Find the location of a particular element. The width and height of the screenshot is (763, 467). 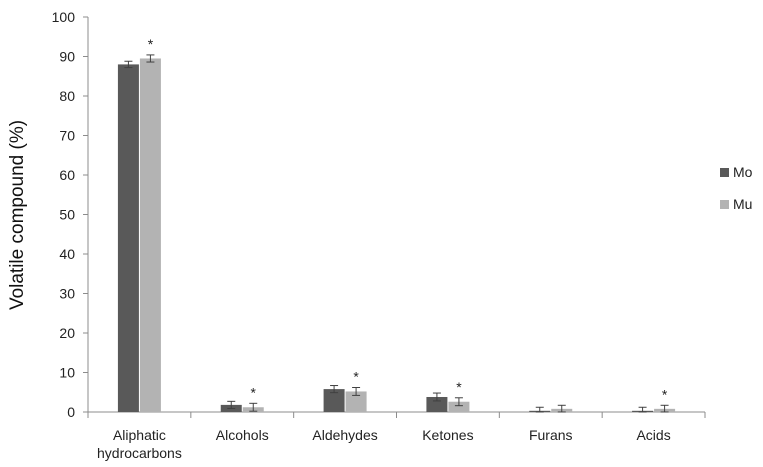

x-category-label: Furans is located at coordinates (551, 435).